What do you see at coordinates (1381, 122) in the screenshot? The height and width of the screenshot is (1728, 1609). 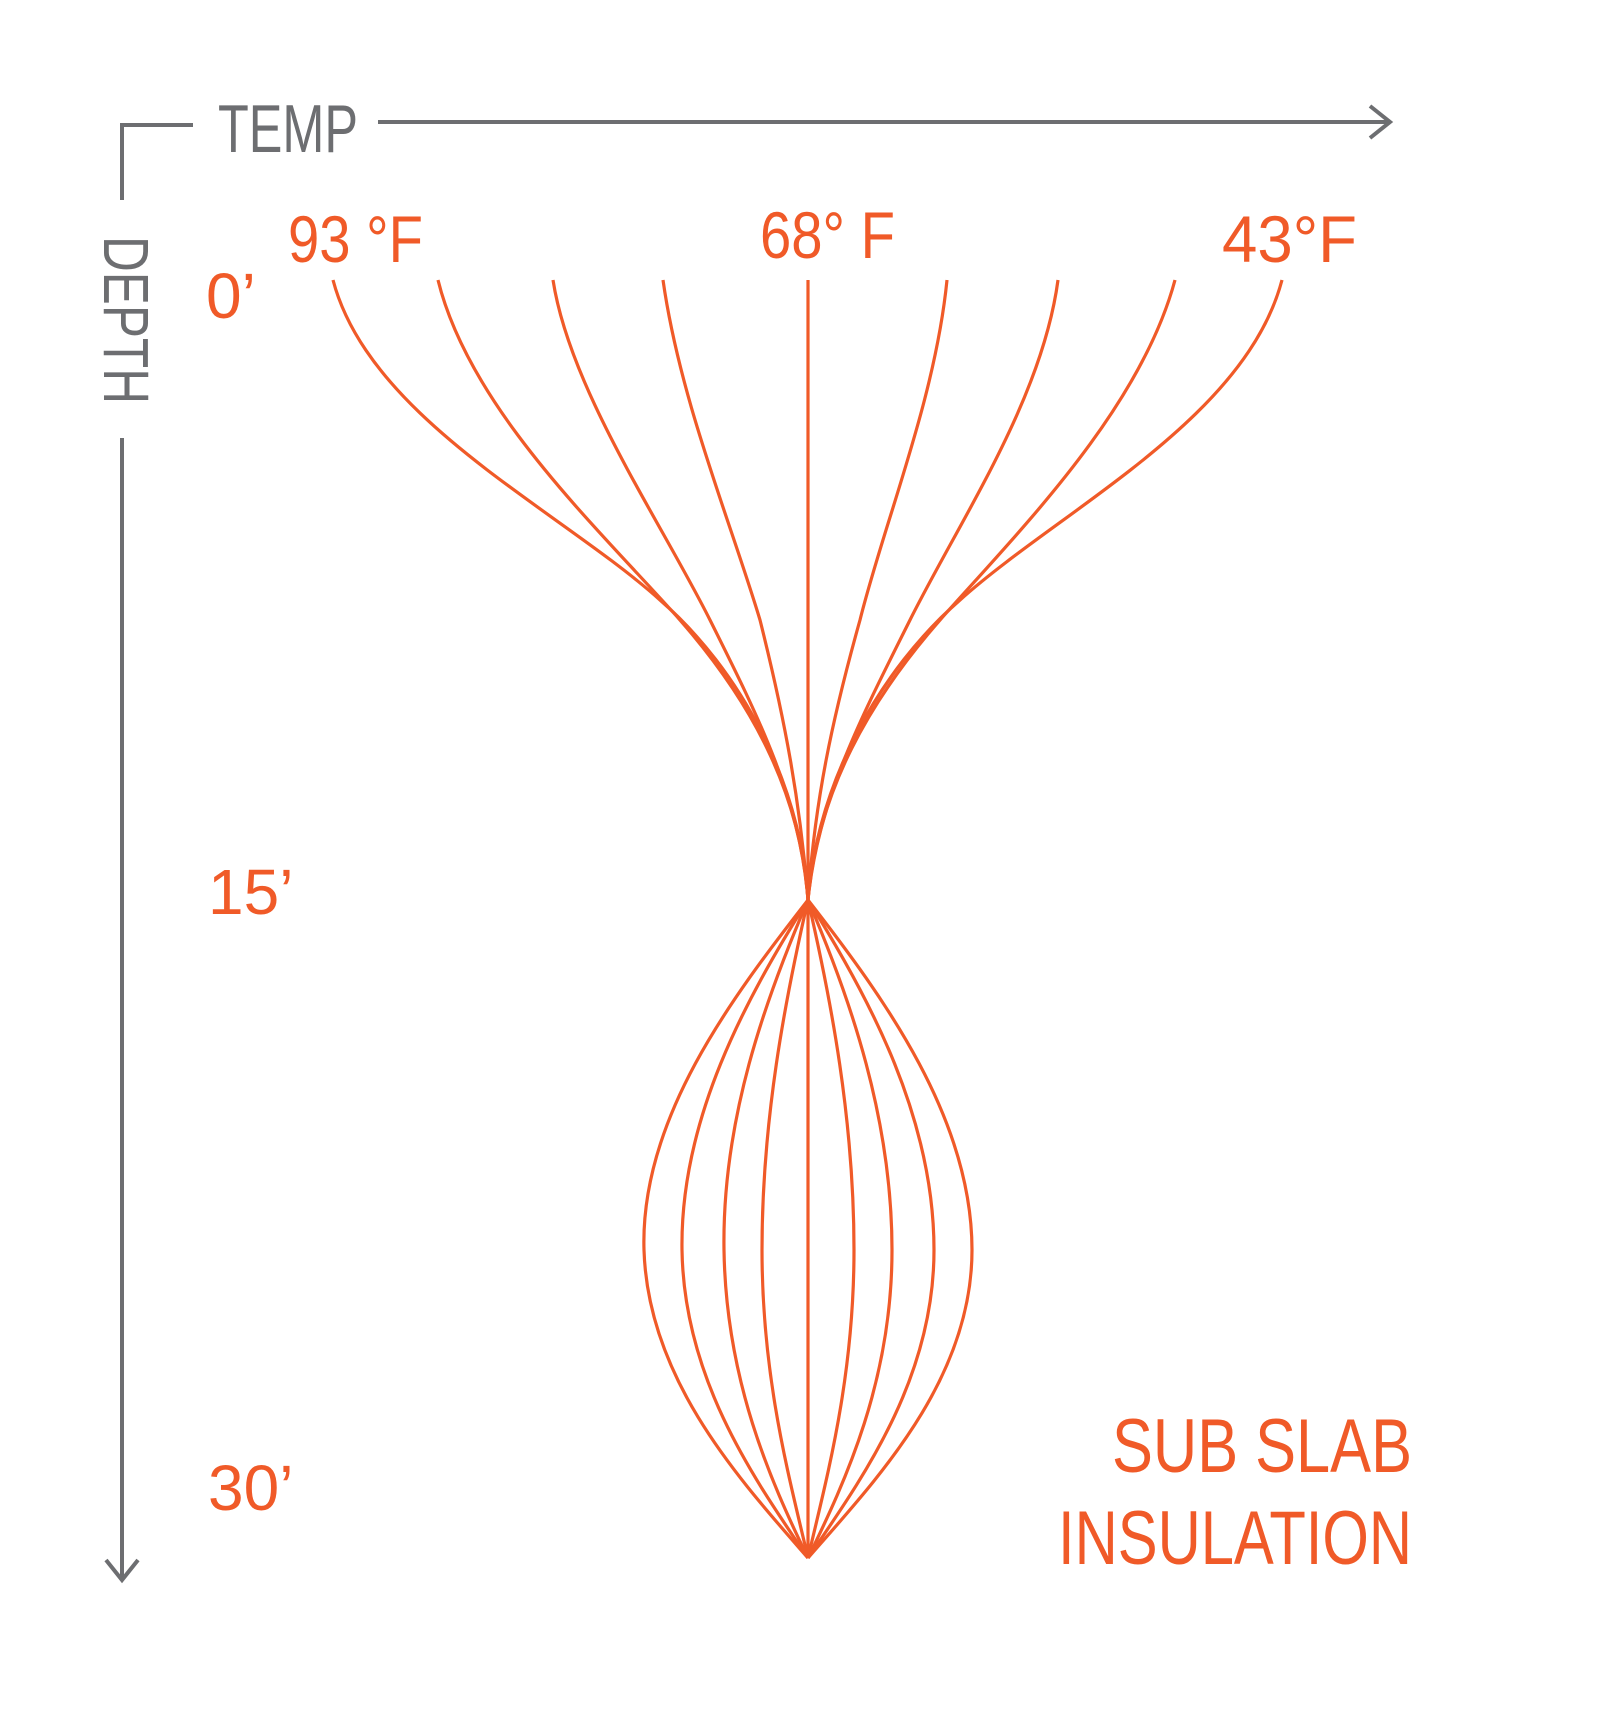 I see `temp-axis-arrowhead` at bounding box center [1381, 122].